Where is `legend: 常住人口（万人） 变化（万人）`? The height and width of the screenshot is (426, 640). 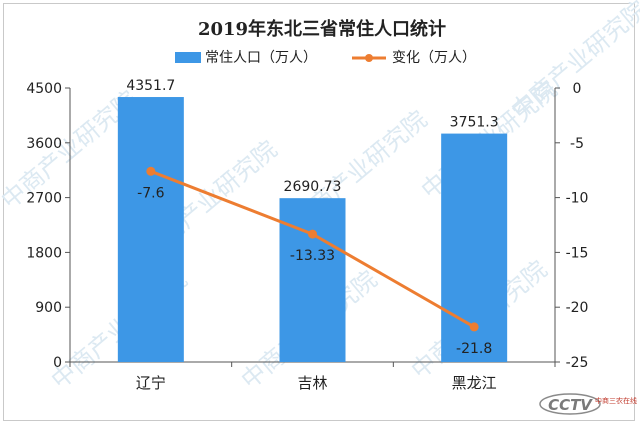 legend: 常住人口（万人） 变化（万人） is located at coordinates (325, 58).